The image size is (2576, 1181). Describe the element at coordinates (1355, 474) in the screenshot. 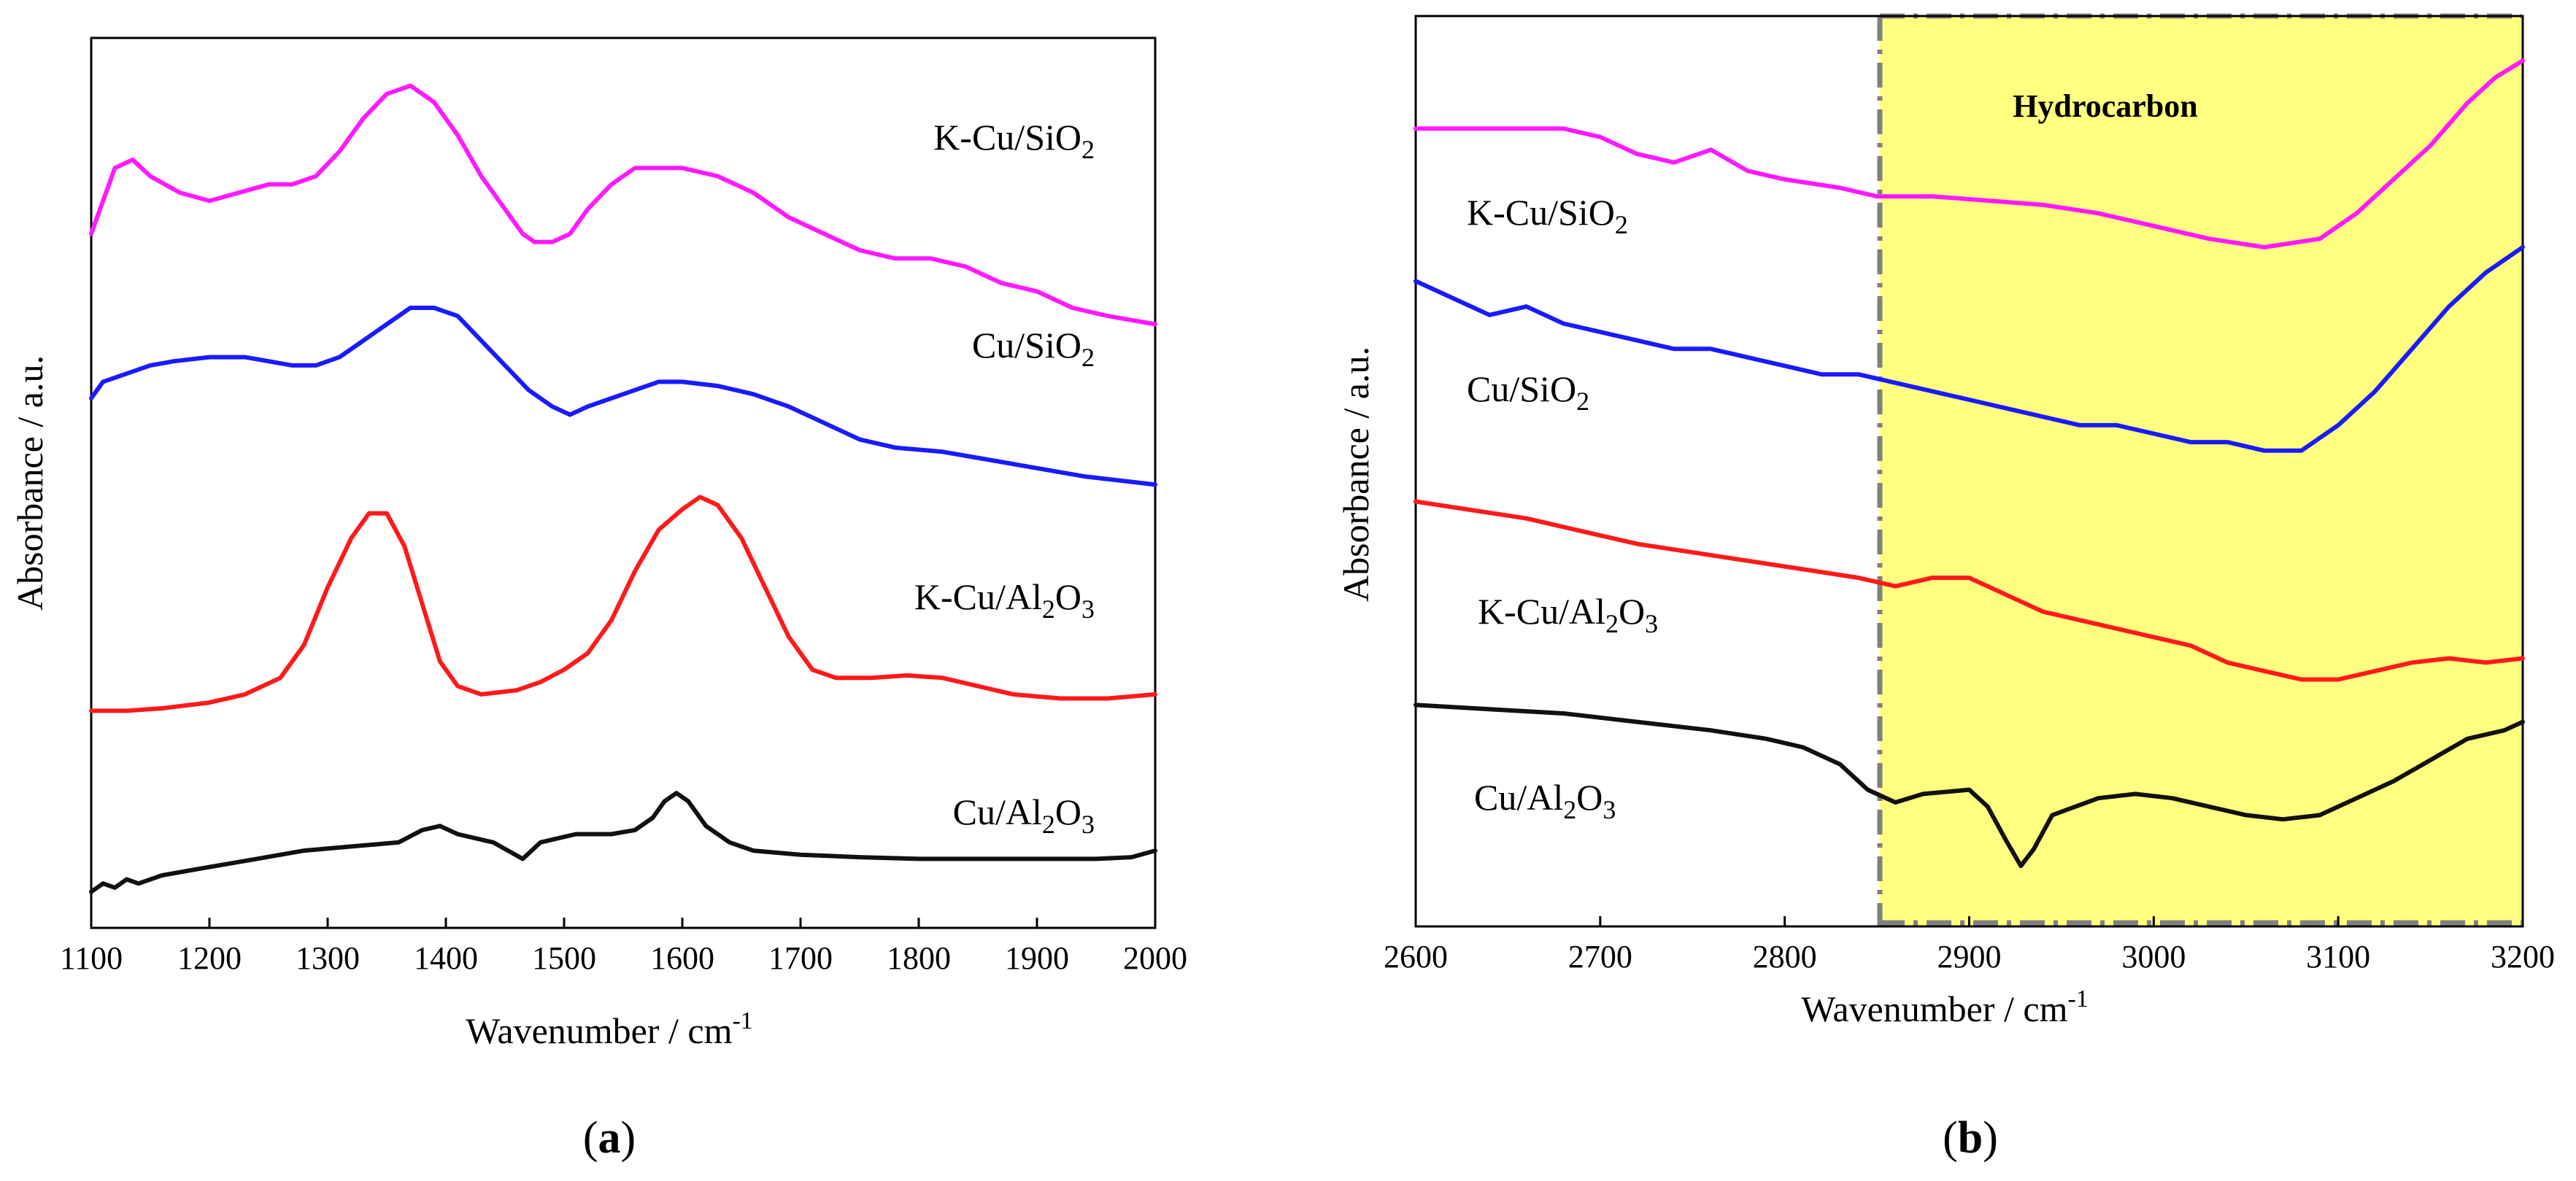

I see `y-axis-title-b: Absorbance / a.u.` at that location.